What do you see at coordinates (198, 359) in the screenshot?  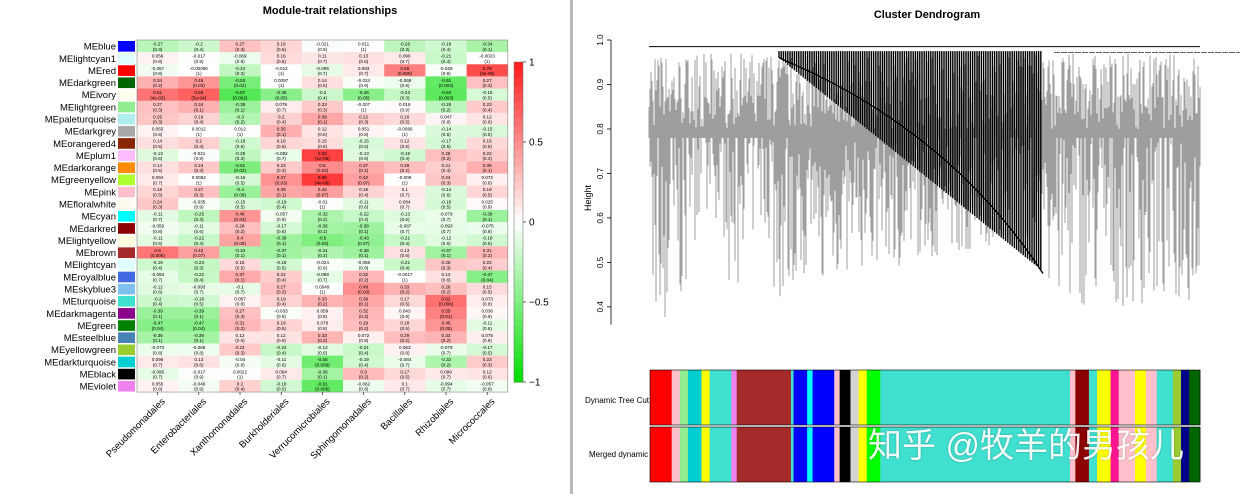 I see `cell-correlation: 0.13` at bounding box center [198, 359].